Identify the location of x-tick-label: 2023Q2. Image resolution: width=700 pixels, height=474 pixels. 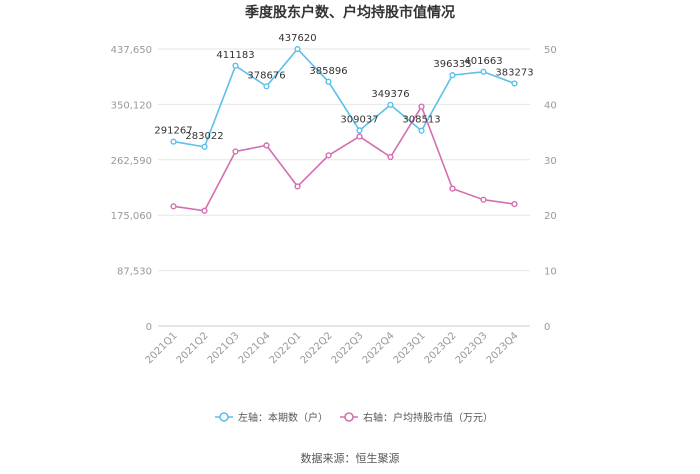
(441, 348).